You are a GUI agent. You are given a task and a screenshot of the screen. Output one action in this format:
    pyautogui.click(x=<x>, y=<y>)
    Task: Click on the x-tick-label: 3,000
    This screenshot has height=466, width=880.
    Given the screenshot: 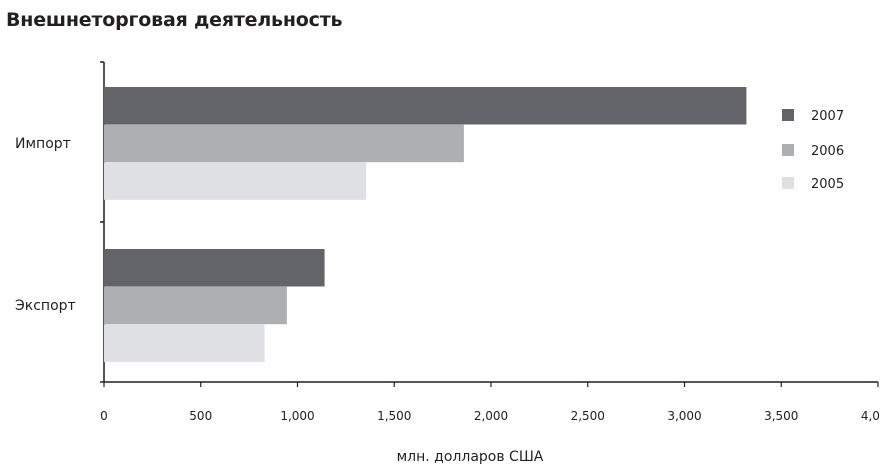 What is the action you would take?
    pyautogui.click(x=684, y=416)
    